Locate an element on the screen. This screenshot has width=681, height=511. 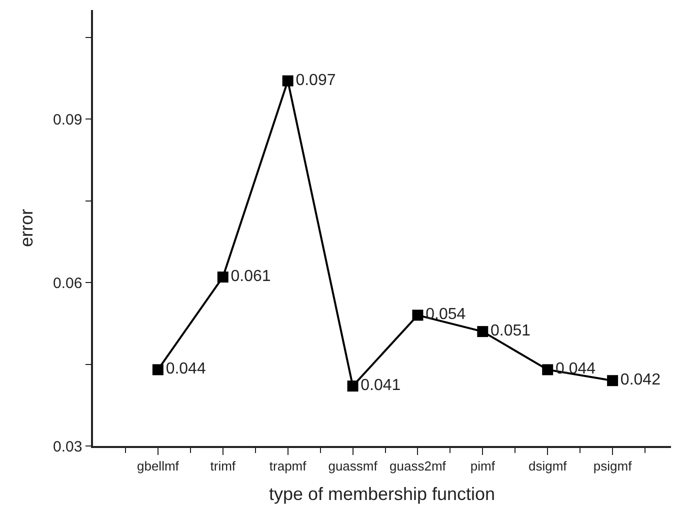
data-label: 0.042 is located at coordinates (640, 380).